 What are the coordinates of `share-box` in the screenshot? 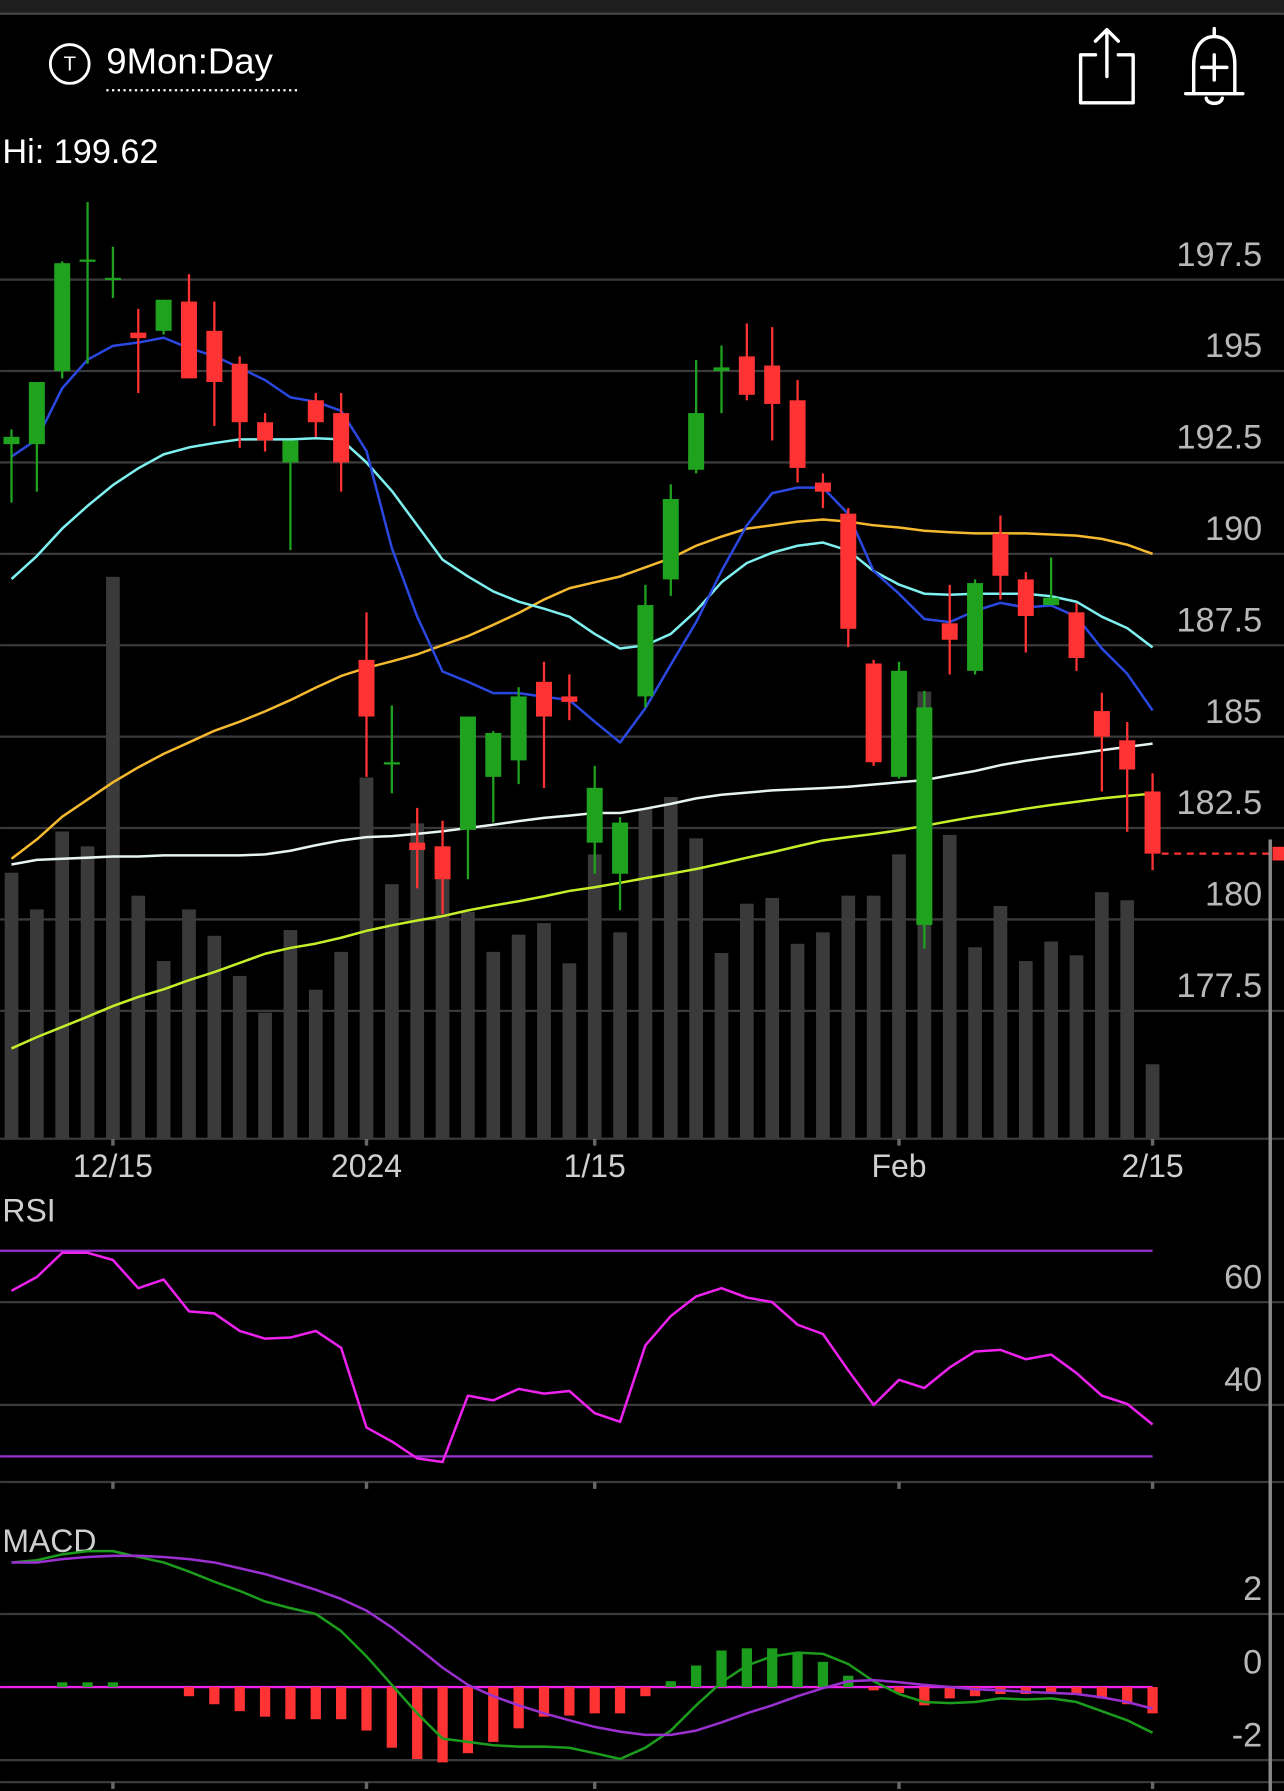 It's located at (1106, 79).